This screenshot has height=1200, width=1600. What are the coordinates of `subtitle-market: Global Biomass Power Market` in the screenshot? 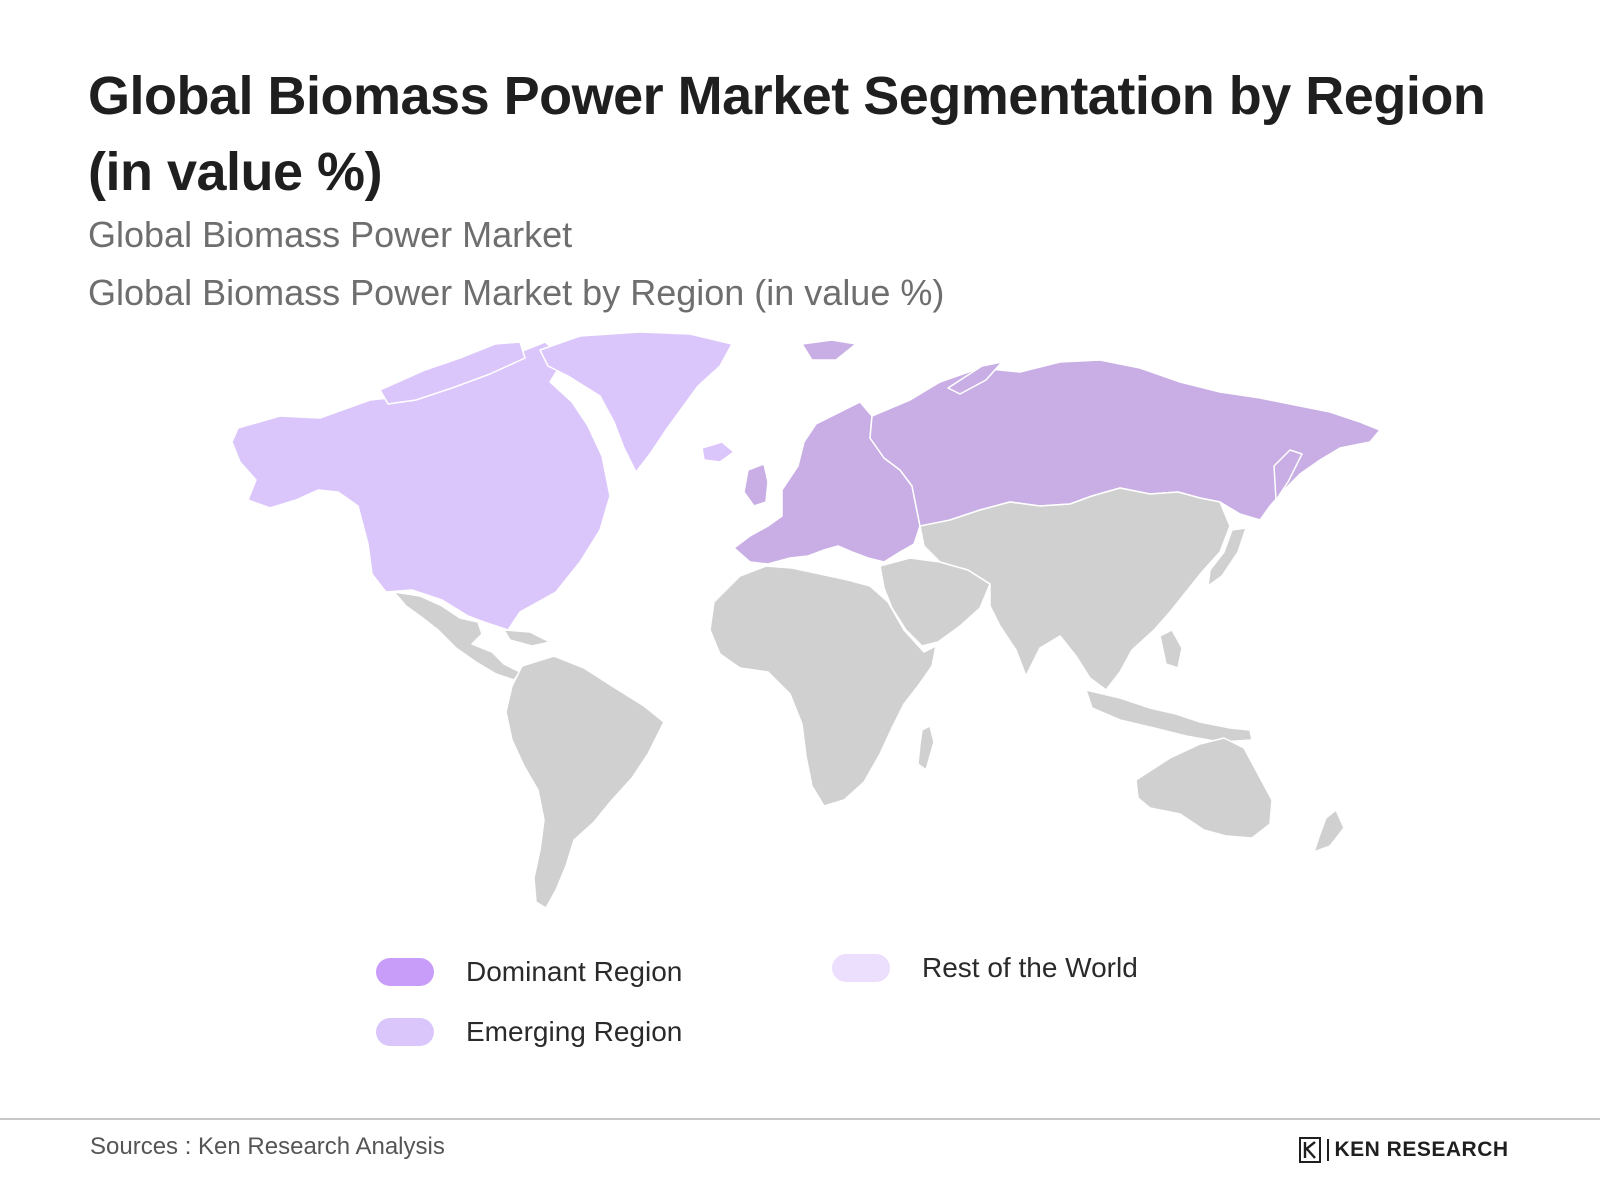 It's located at (330, 234).